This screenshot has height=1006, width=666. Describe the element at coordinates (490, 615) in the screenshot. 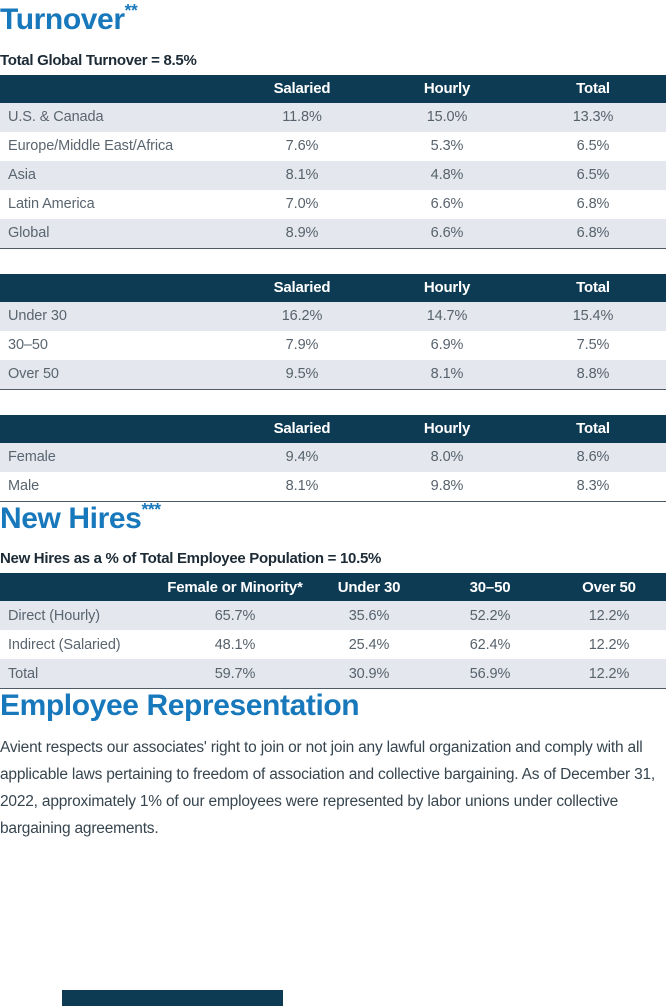

I see `cell-value: 52.2%` at that location.